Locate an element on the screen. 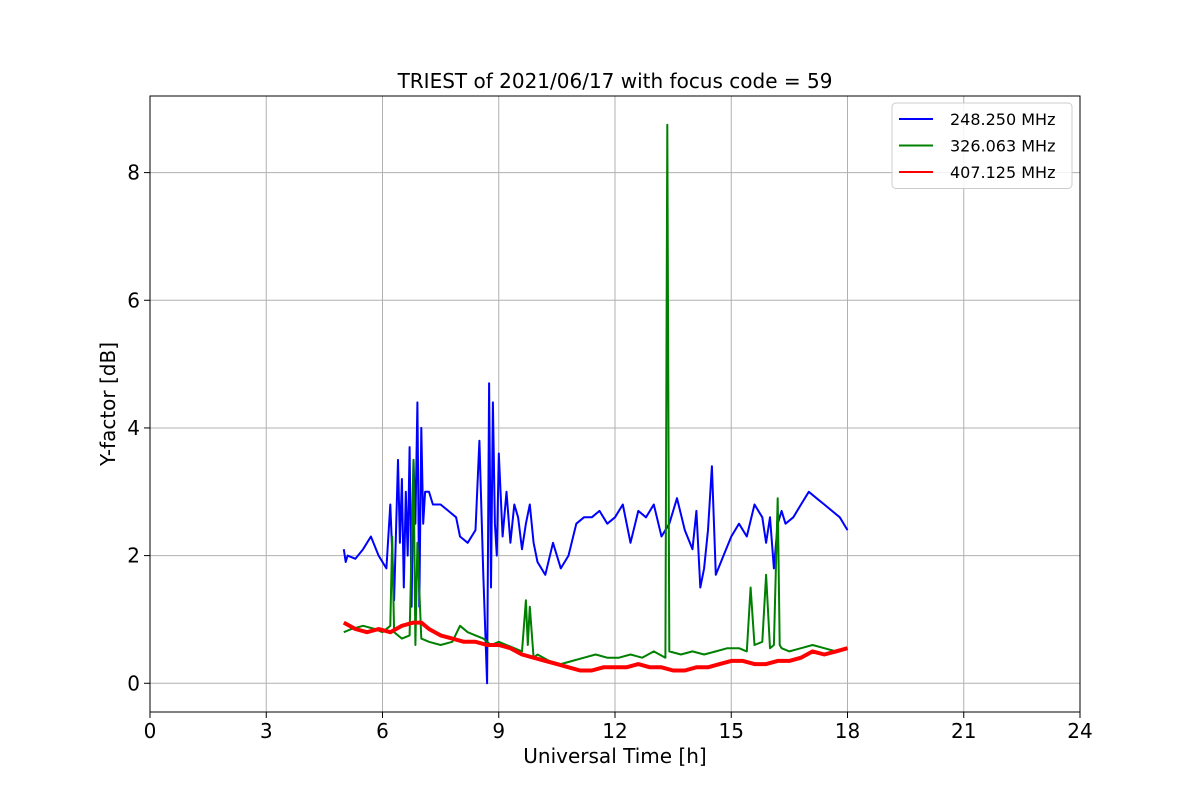 The height and width of the screenshot is (800, 1200). x-tick-label: 3 is located at coordinates (266, 731).